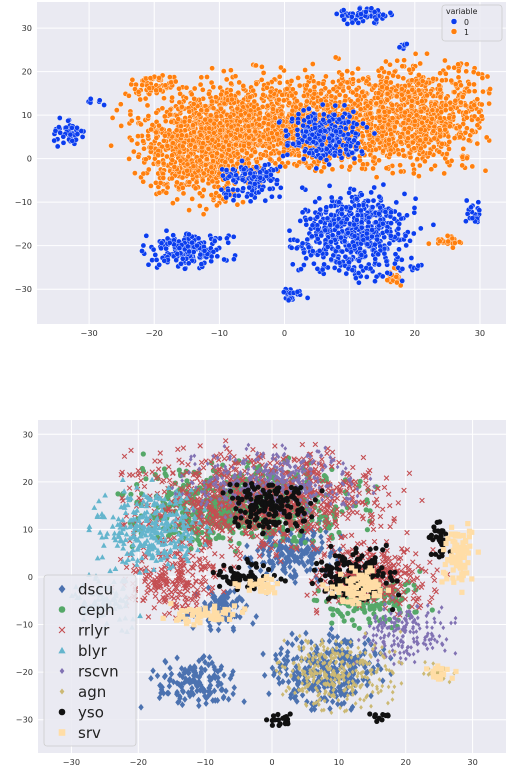 The width and height of the screenshot is (506, 771). Describe the element at coordinates (205, 762) in the screenshot. I see `x-tick-label: −10` at that location.